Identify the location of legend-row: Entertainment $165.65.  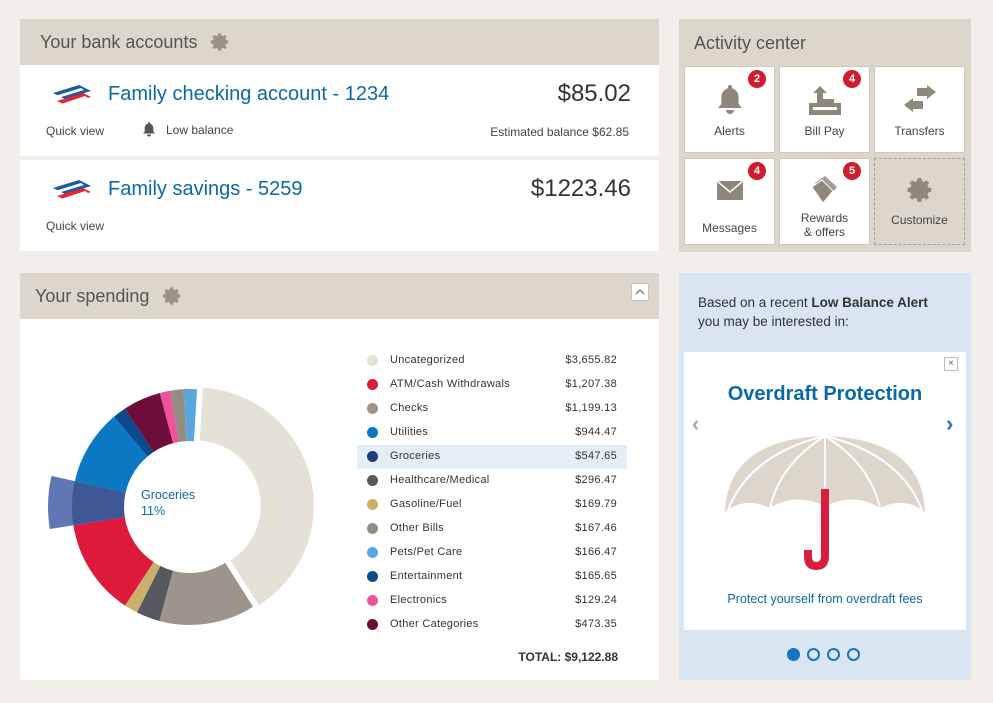
(492, 577).